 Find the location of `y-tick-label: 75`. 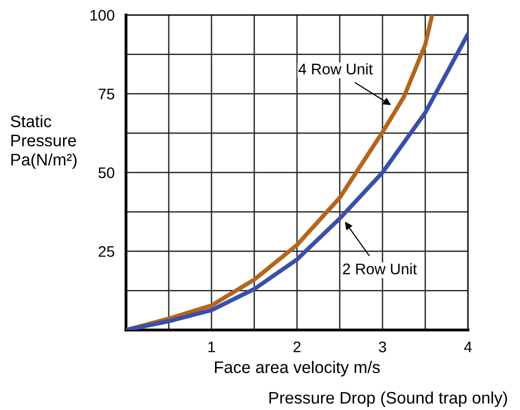

y-tick-label: 75 is located at coordinates (106, 94).